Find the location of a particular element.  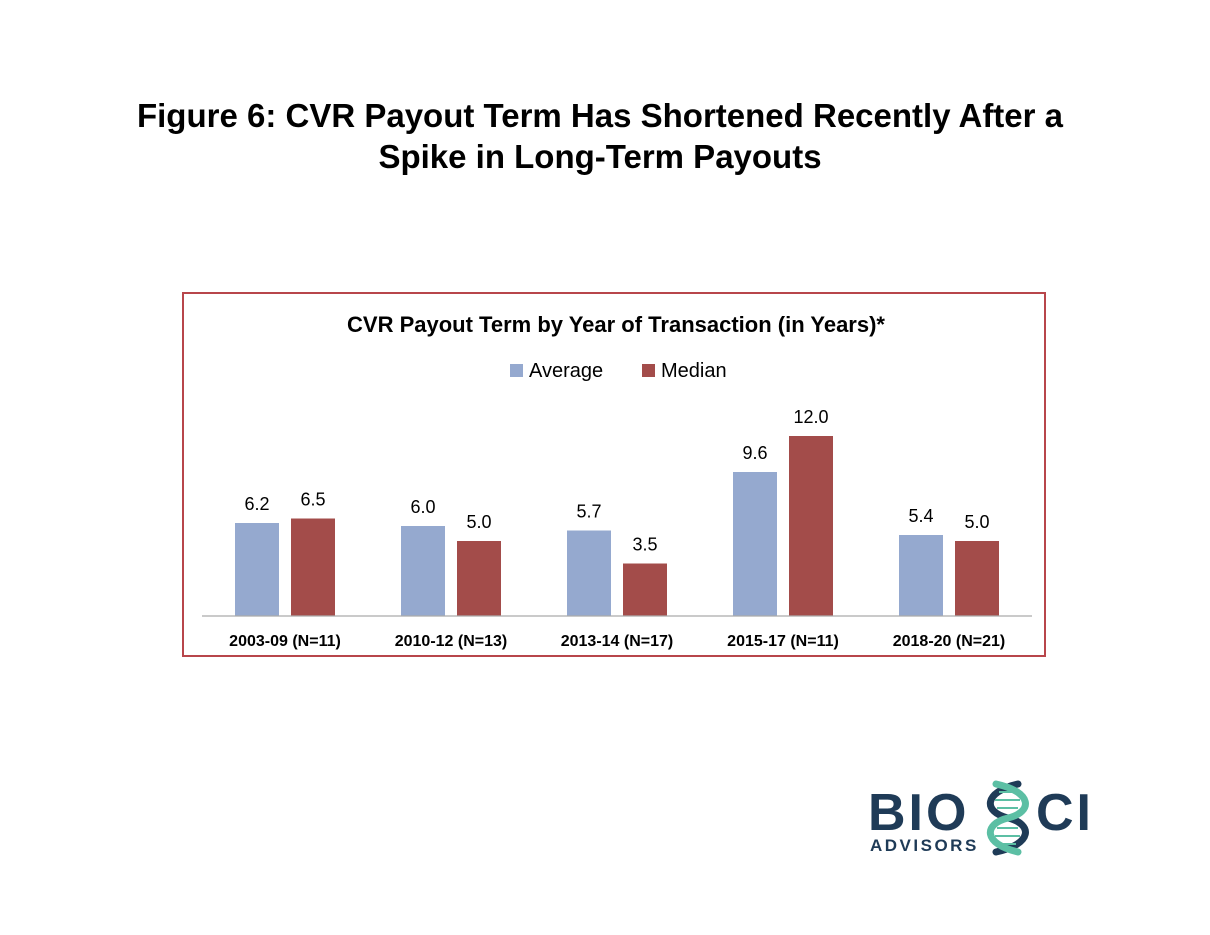

category-label: 2015-17 (N=11) is located at coordinates (783, 641).